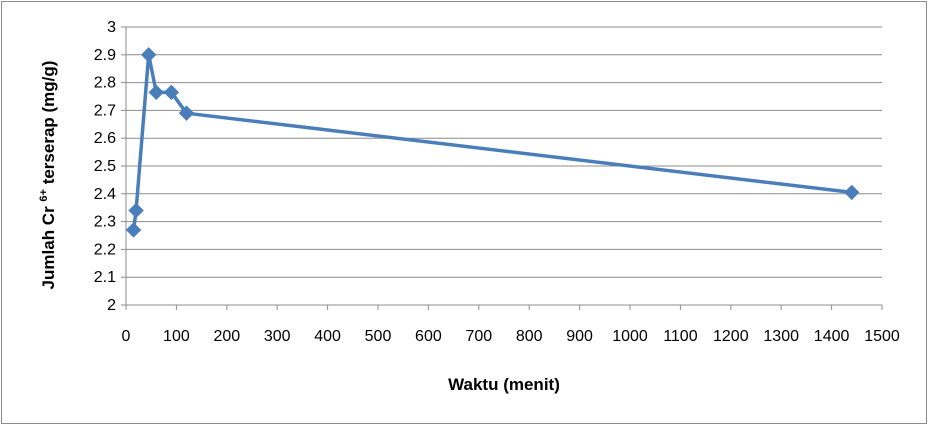 Image resolution: width=930 pixels, height=427 pixels. What do you see at coordinates (111, 305) in the screenshot?
I see `y-tick-label: 2` at bounding box center [111, 305].